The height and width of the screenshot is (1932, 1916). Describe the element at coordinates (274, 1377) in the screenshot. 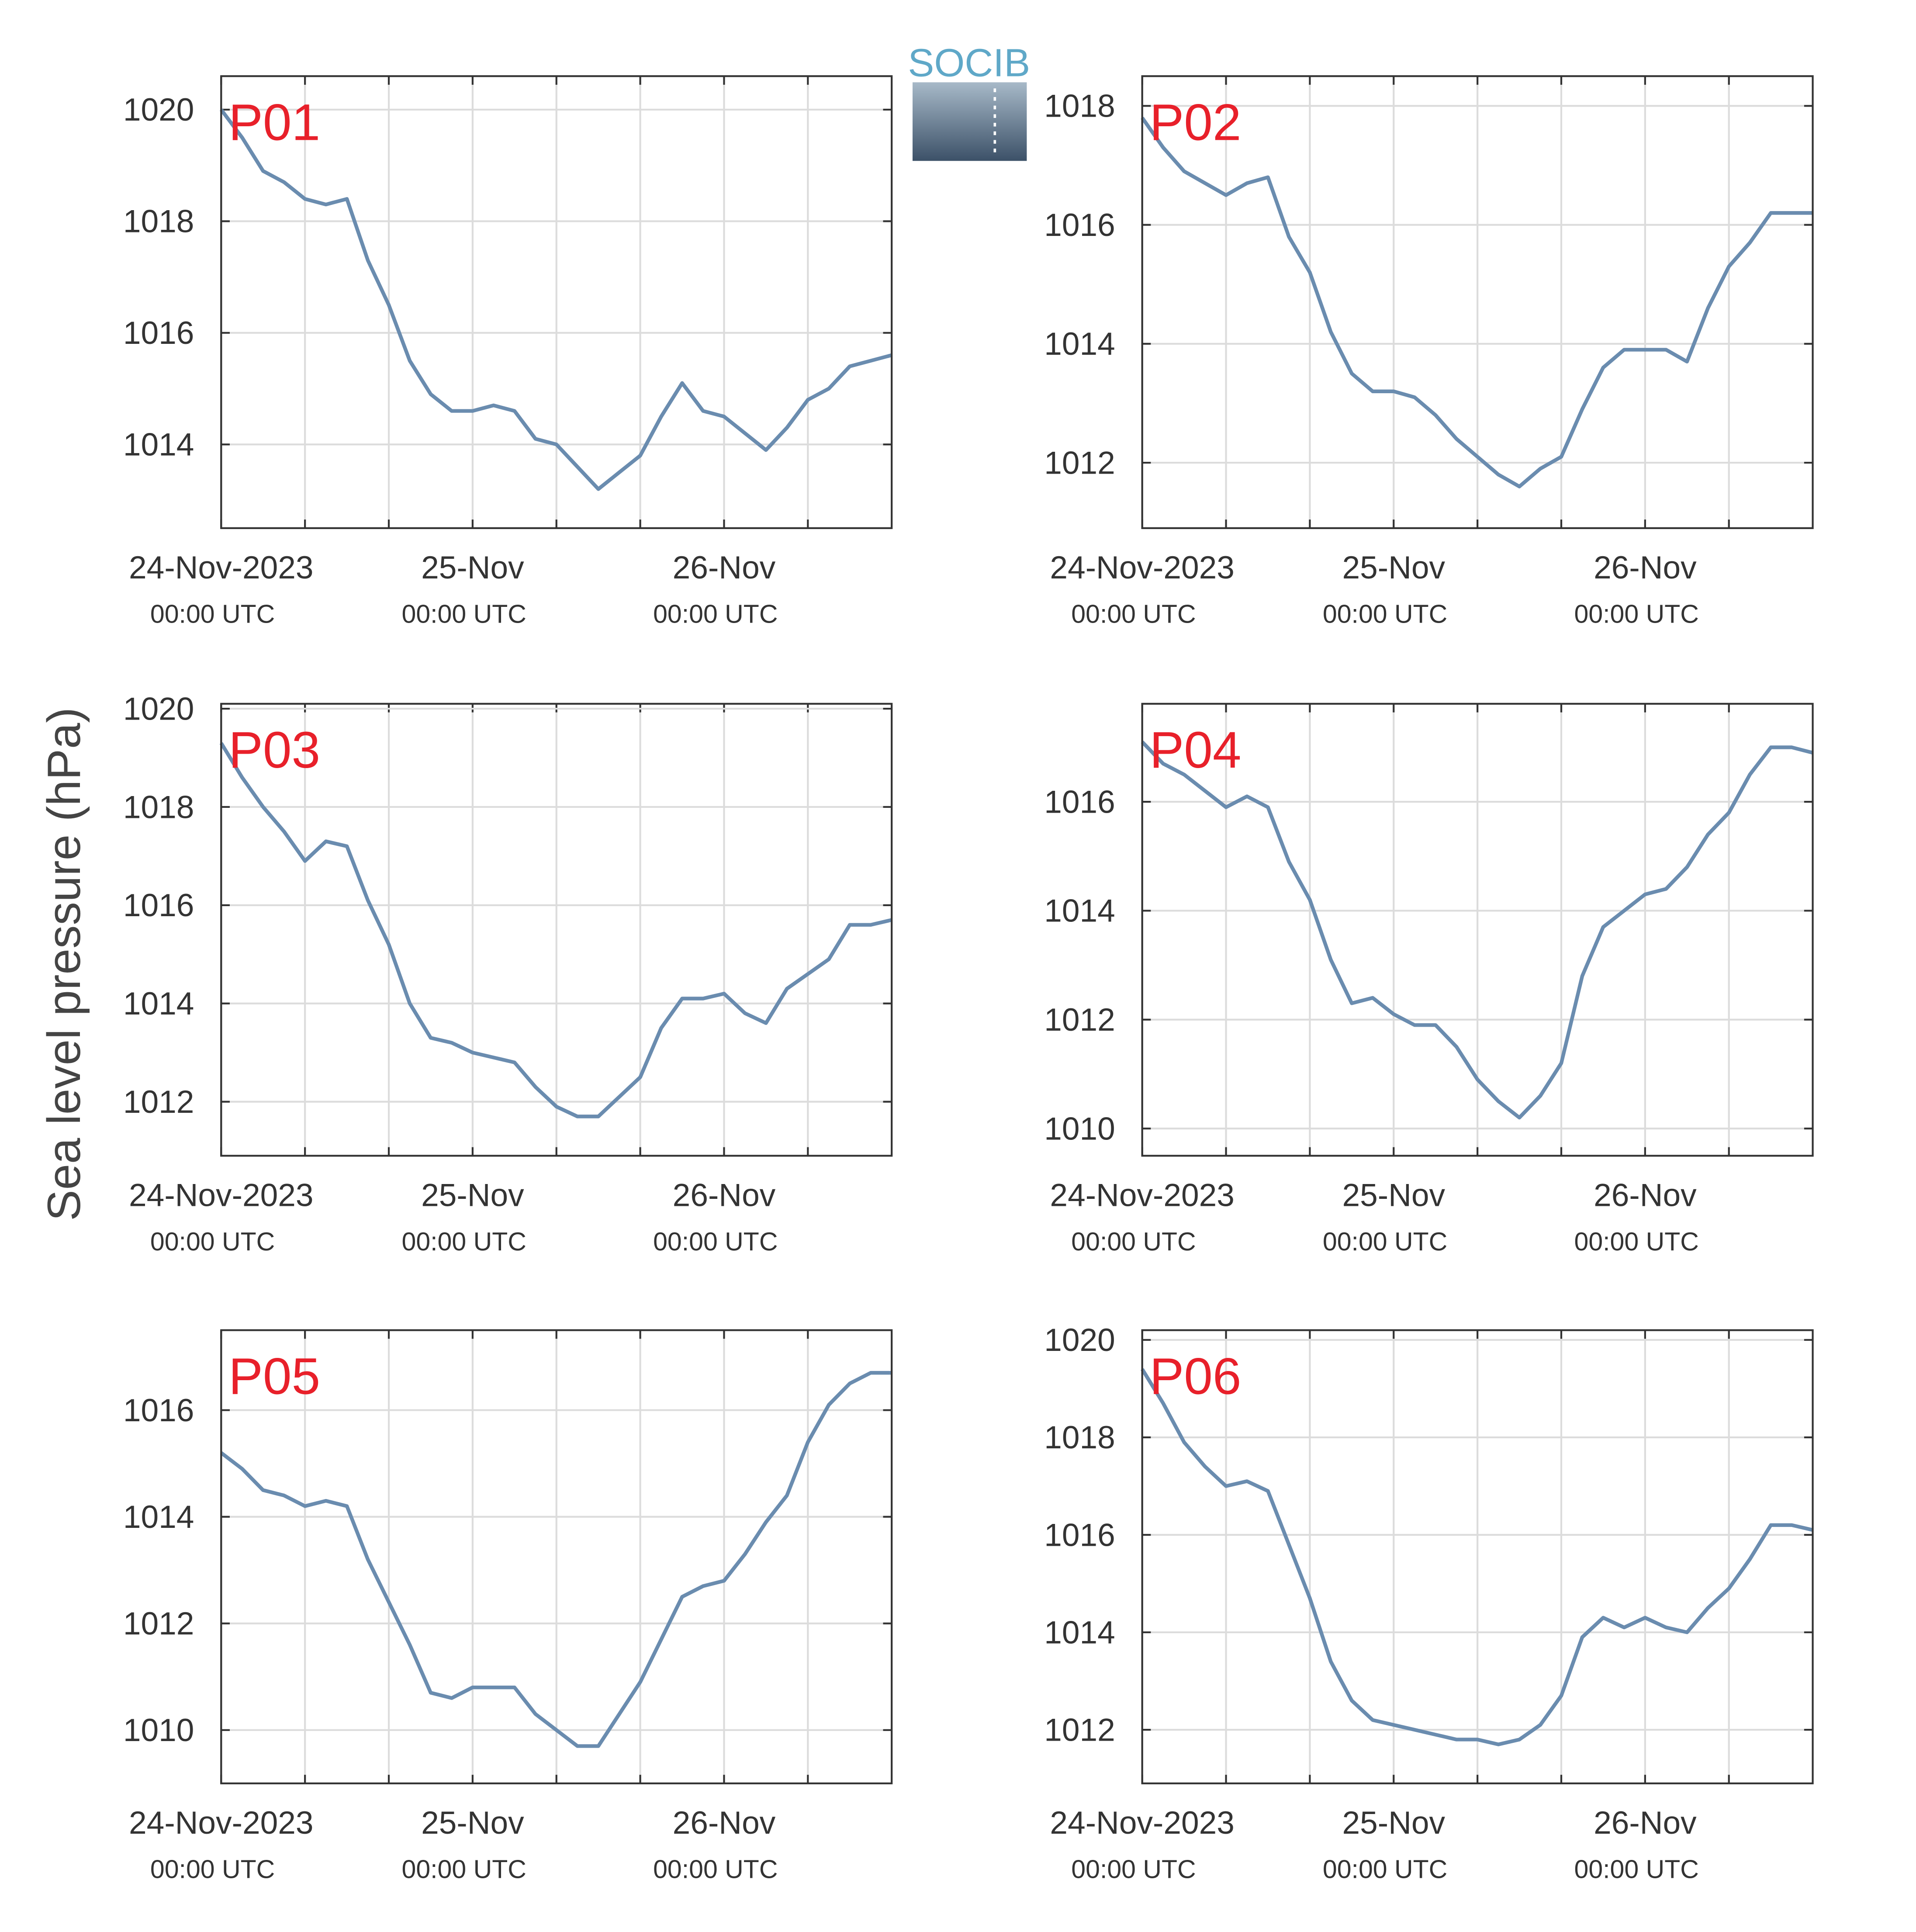

I see `panel-title: P05` at that location.